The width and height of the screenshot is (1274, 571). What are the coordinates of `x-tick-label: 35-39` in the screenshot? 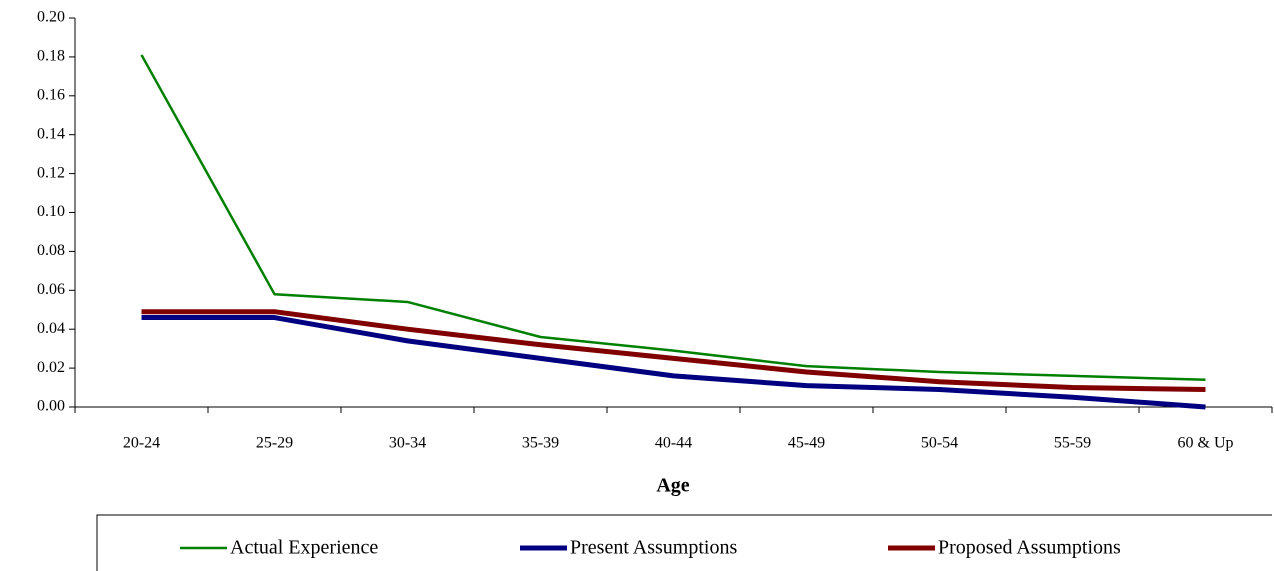 It's located at (540, 443).